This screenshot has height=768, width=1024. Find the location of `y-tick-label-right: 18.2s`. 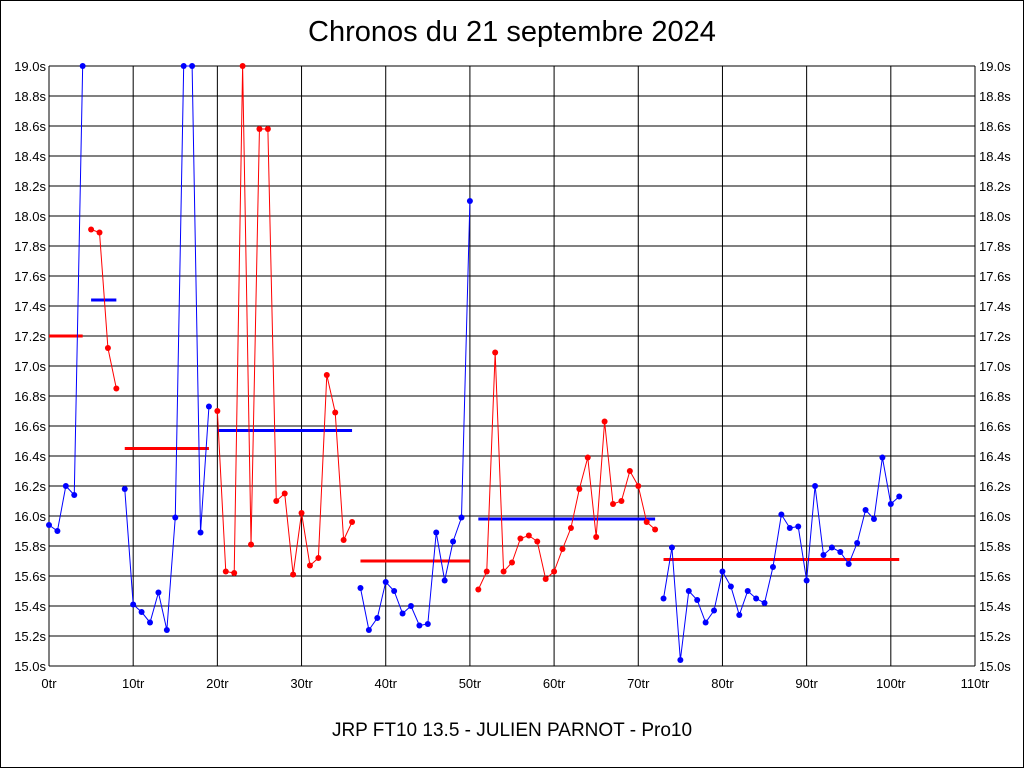

y-tick-label-right: 18.2s is located at coordinates (995, 186).